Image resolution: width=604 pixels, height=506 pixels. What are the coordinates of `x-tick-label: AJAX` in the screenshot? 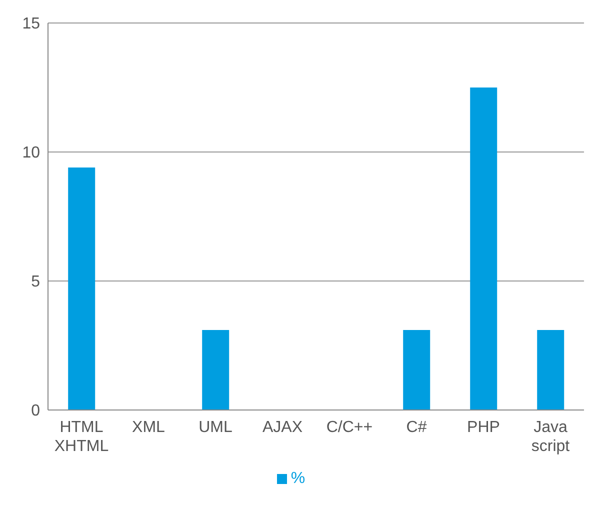 It's located at (282, 427).